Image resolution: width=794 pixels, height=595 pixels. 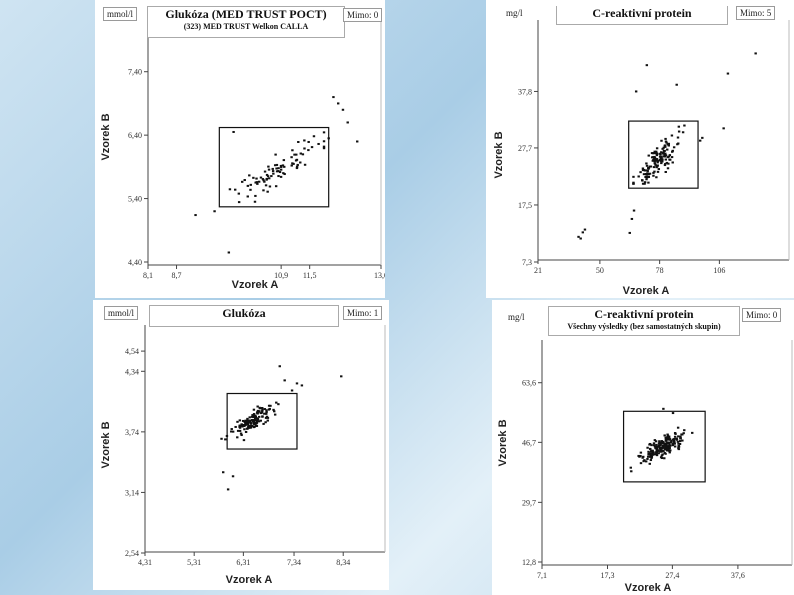 I want to click on chart-title: Glukóza, so click(x=244, y=316).